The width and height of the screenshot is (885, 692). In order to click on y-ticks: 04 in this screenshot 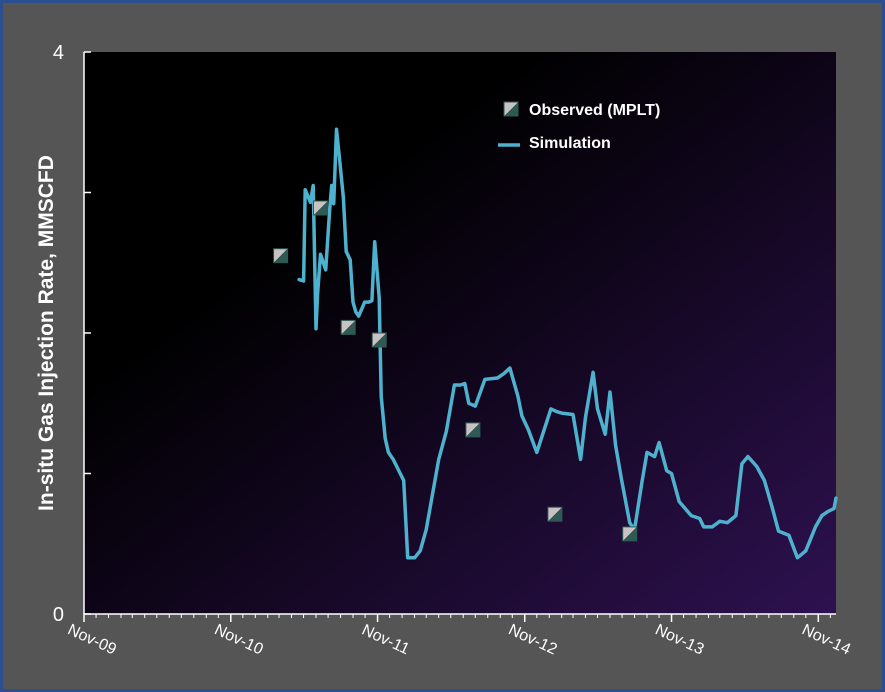, I will do `click(72, 334)`.